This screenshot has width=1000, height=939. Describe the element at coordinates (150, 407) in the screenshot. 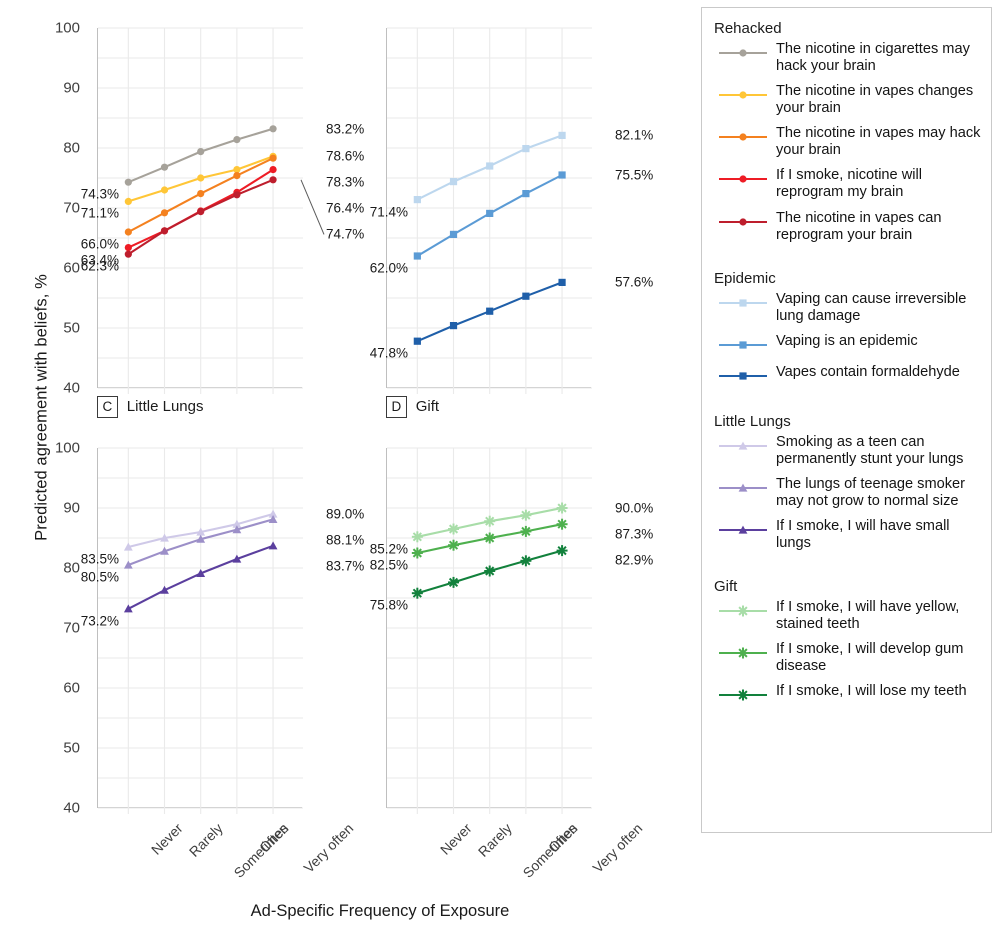

I see `panel-header: C Little Lungs` at that location.